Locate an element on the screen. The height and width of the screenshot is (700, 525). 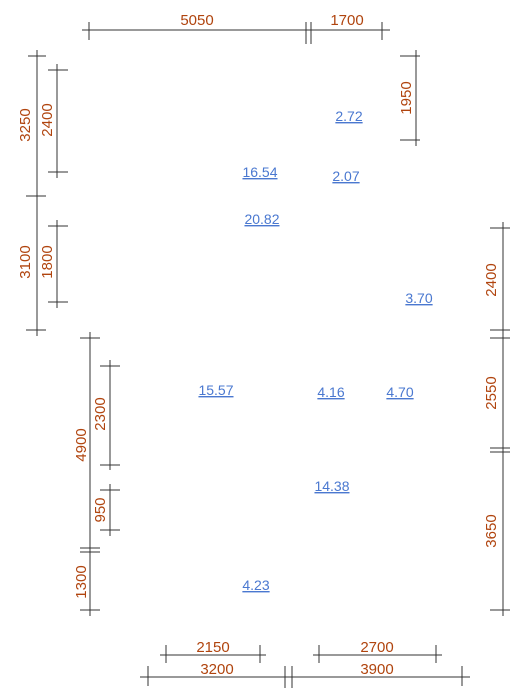
dim-label-left-outer-top: 3250 is located at coordinates (25, 124).